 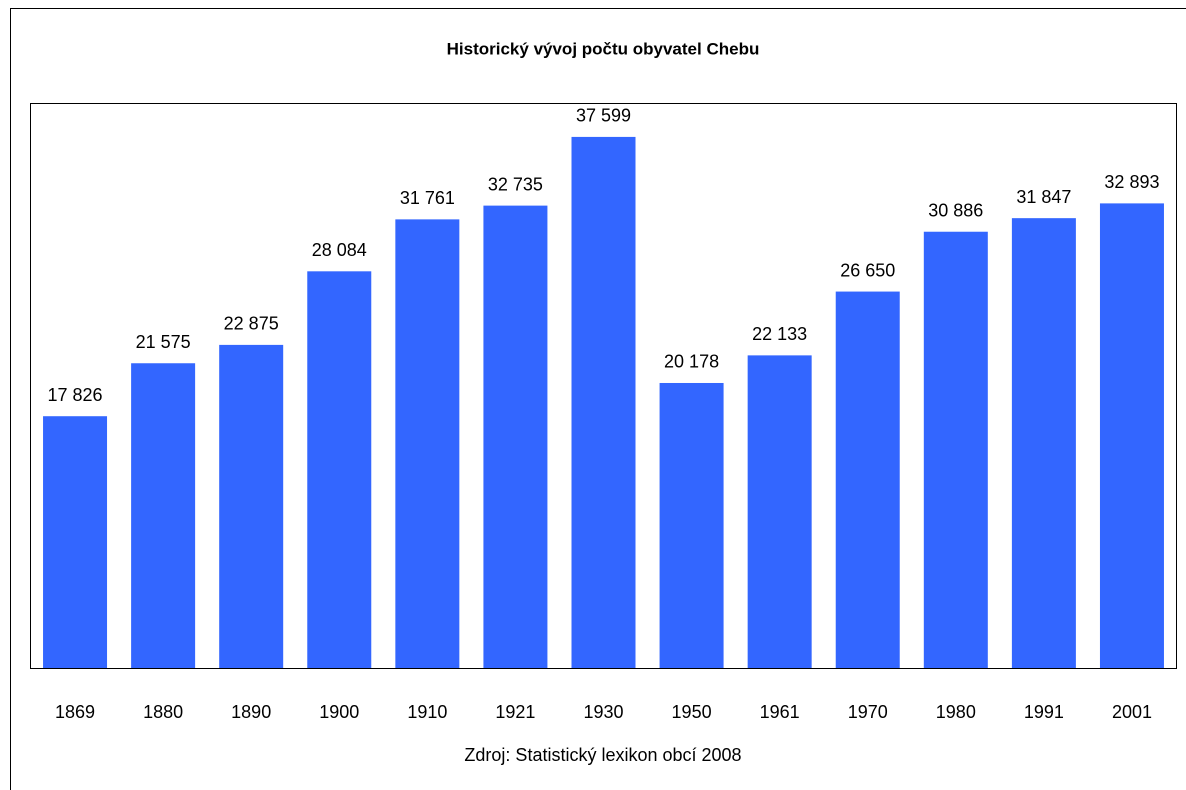 I want to click on x-tick-label: 1880, so click(x=163, y=712).